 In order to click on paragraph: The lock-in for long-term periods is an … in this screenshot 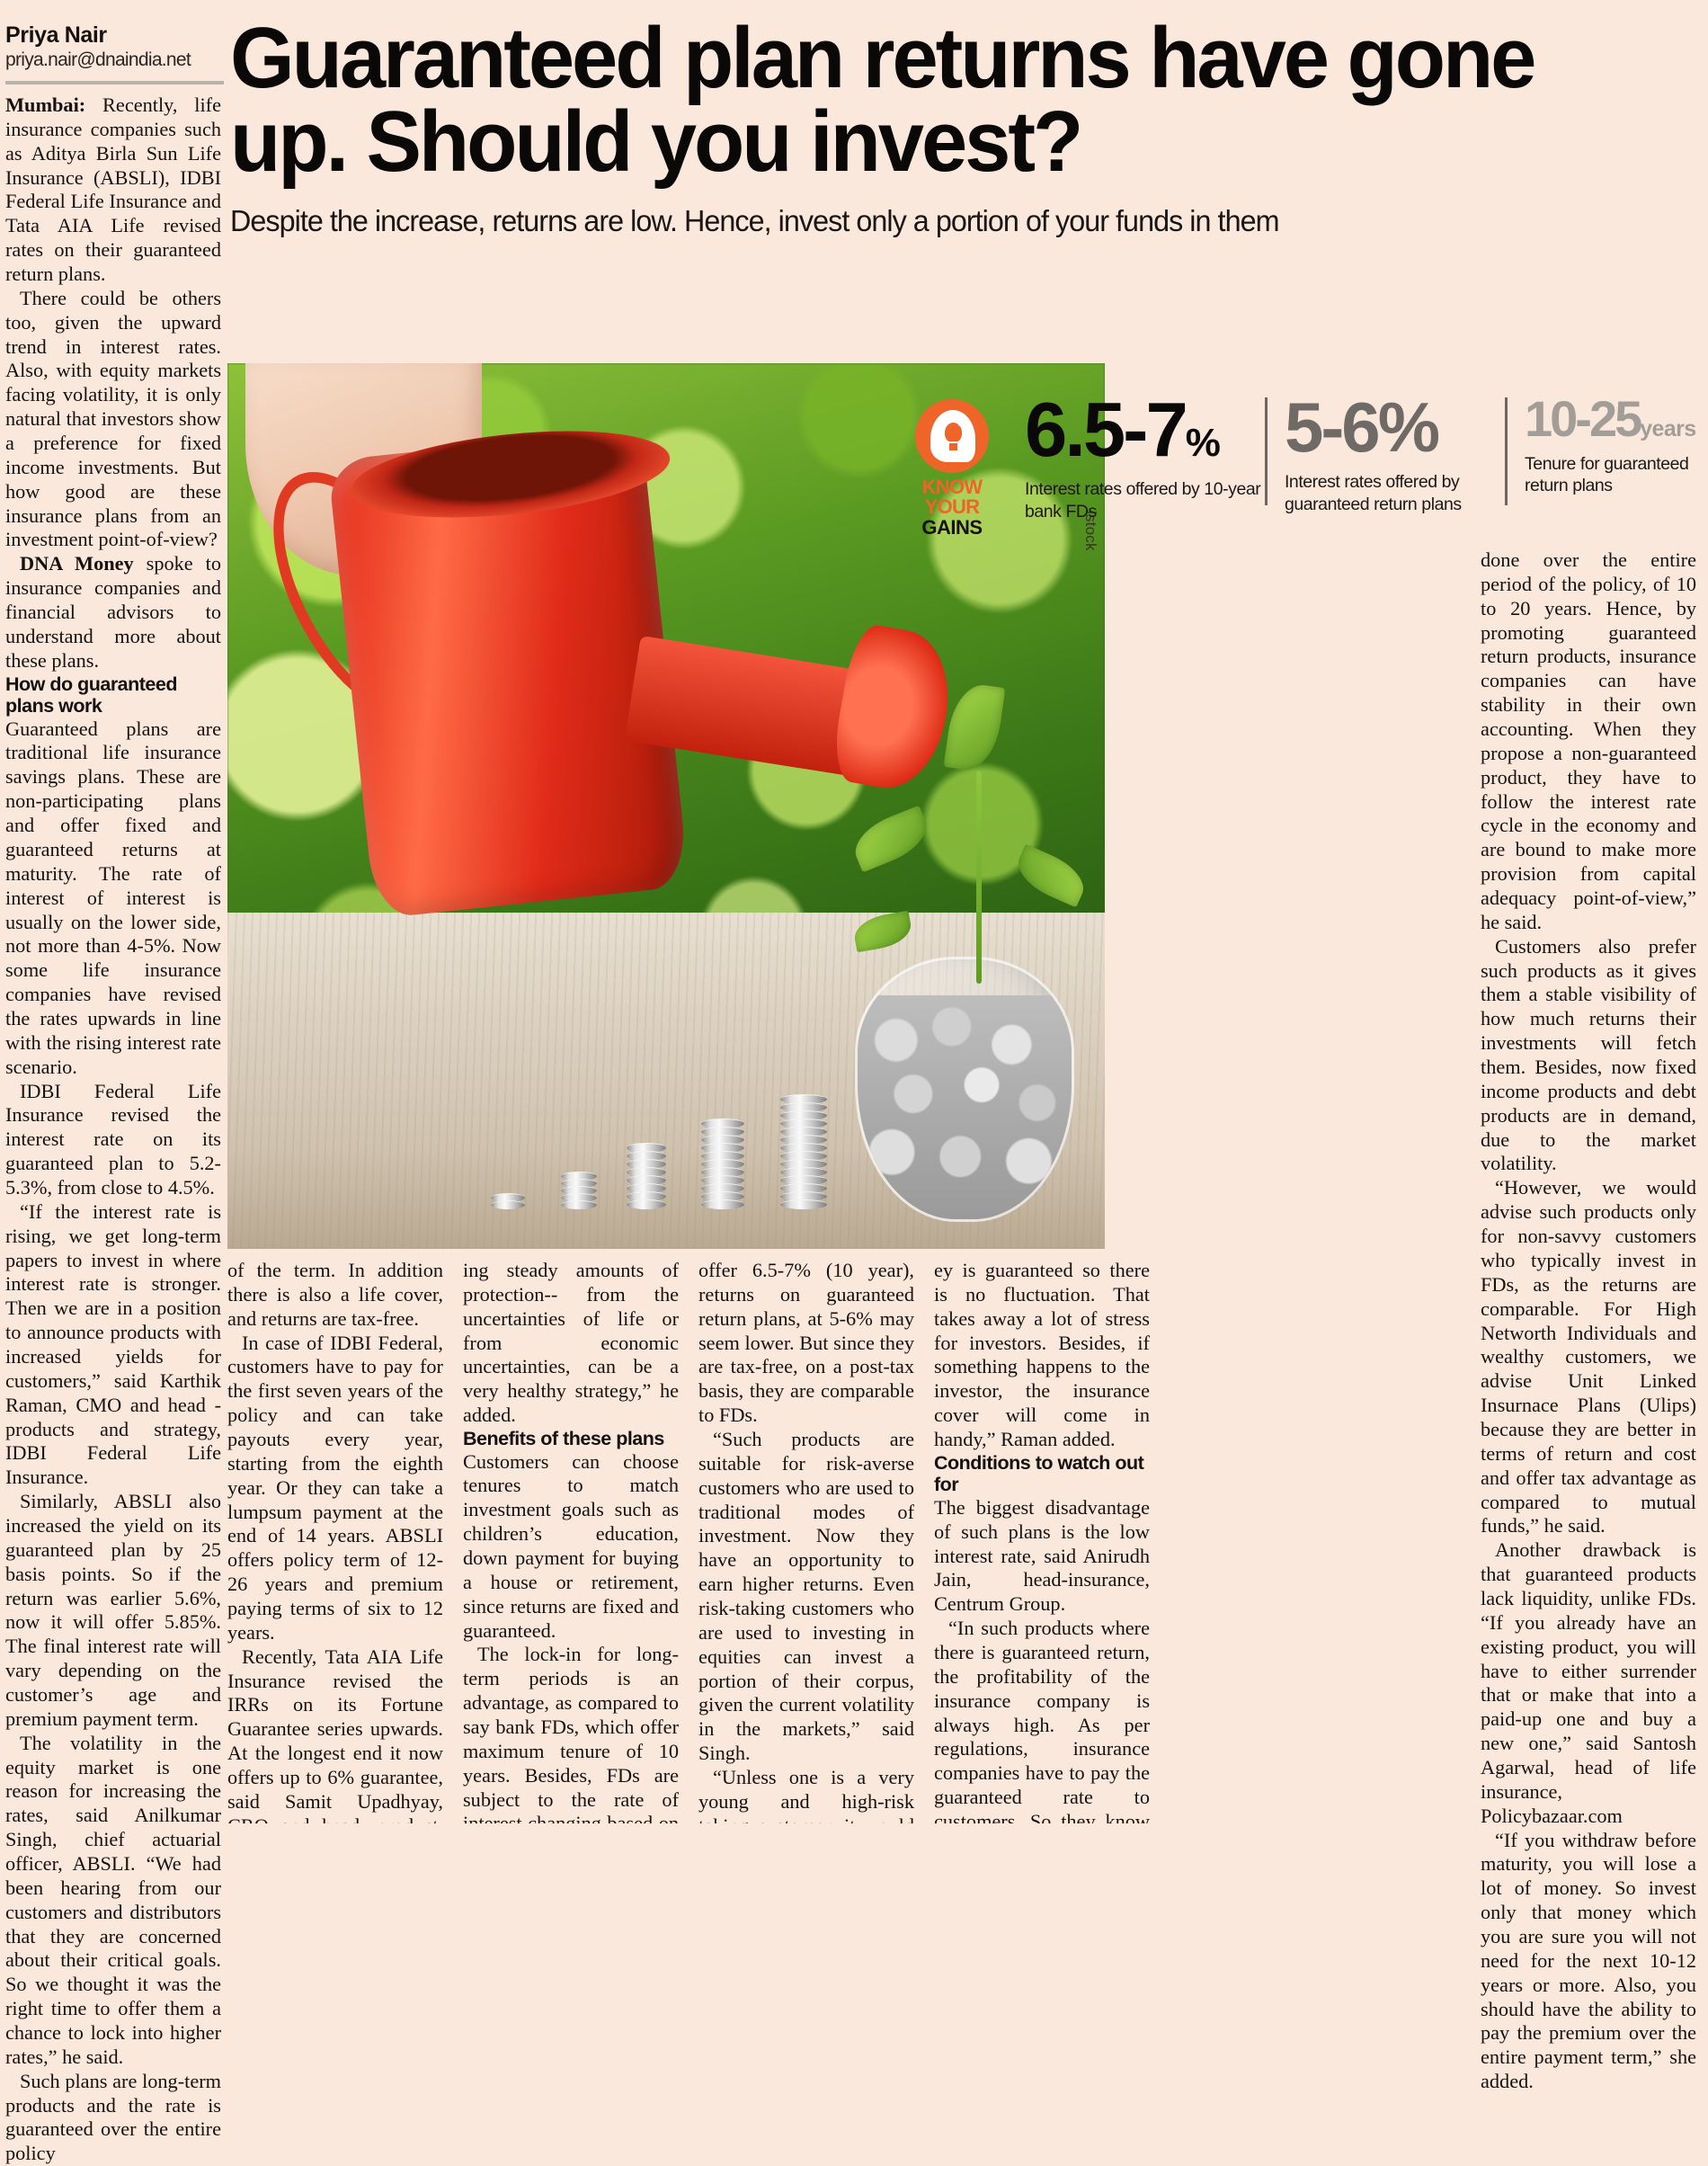, I will do `click(571, 1733)`.